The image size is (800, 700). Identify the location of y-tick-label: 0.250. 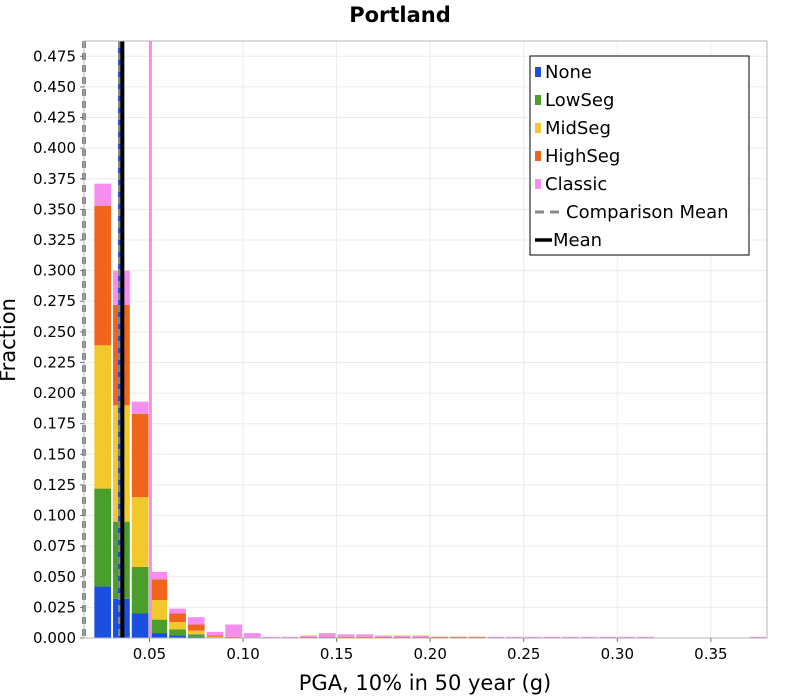
(54, 332).